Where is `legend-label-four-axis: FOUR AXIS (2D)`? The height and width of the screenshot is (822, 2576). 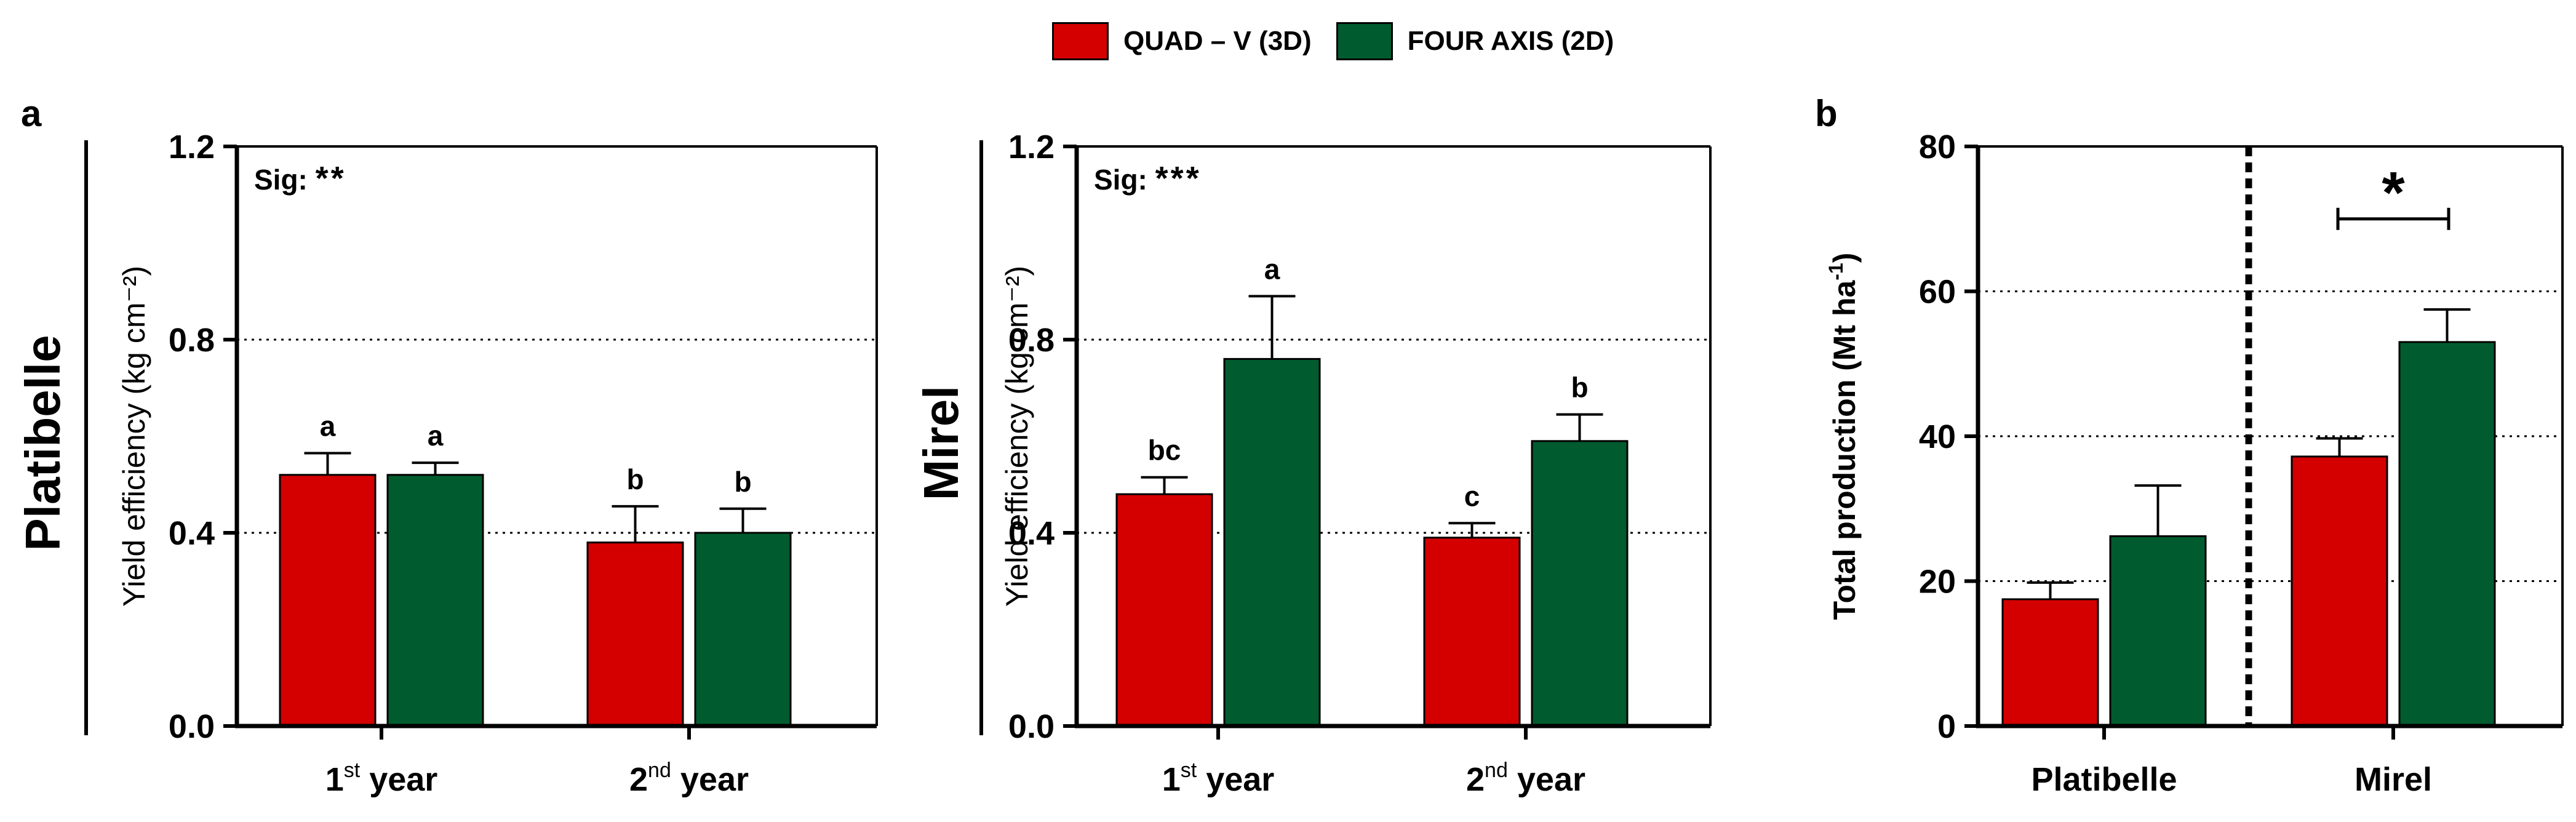
legend-label-four-axis: FOUR AXIS (2D) is located at coordinates (1510, 41).